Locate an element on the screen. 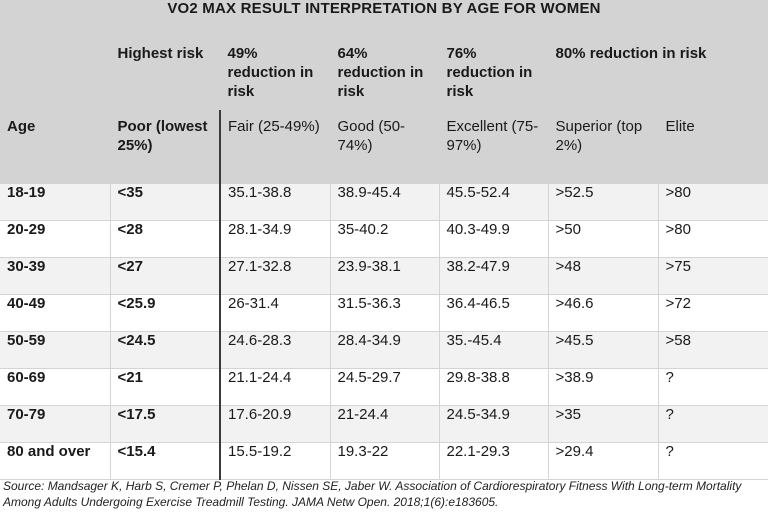 This screenshot has width=768, height=512. cell-good: 24.5-29.7 is located at coordinates (385, 387).